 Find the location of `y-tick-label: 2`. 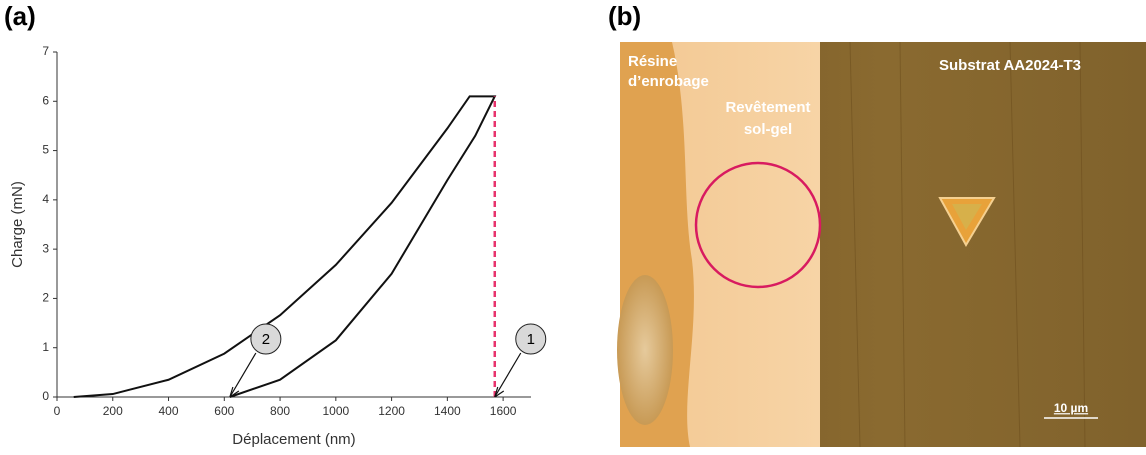

y-tick-label: 2 is located at coordinates (45, 298).